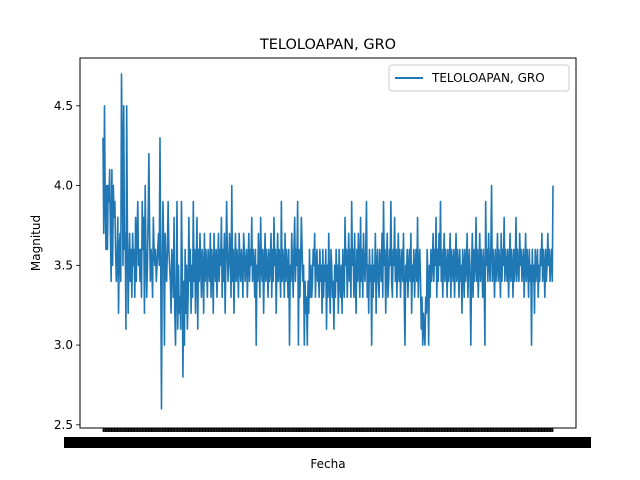 The height and width of the screenshot is (480, 640). I want to click on y-tick-label: 3.5, so click(63, 265).